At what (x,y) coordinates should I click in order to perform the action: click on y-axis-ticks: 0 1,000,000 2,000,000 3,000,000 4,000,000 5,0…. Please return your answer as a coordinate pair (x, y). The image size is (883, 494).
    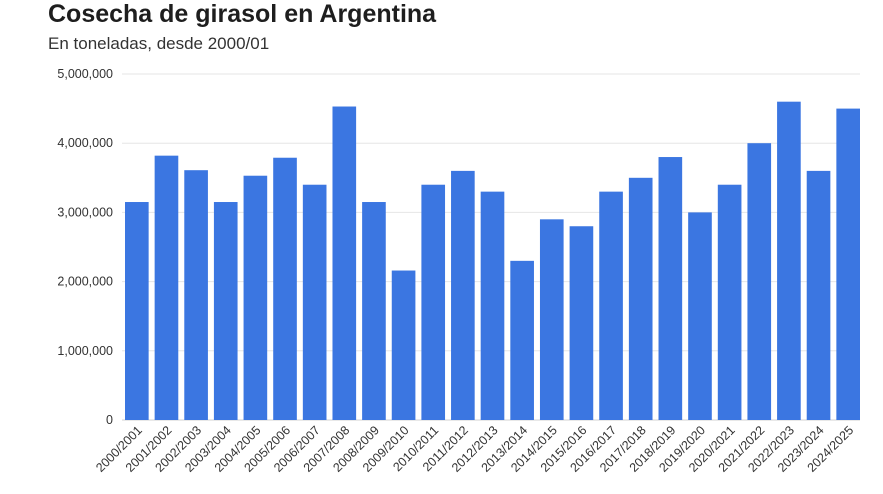
    Looking at the image, I should click on (85, 247).